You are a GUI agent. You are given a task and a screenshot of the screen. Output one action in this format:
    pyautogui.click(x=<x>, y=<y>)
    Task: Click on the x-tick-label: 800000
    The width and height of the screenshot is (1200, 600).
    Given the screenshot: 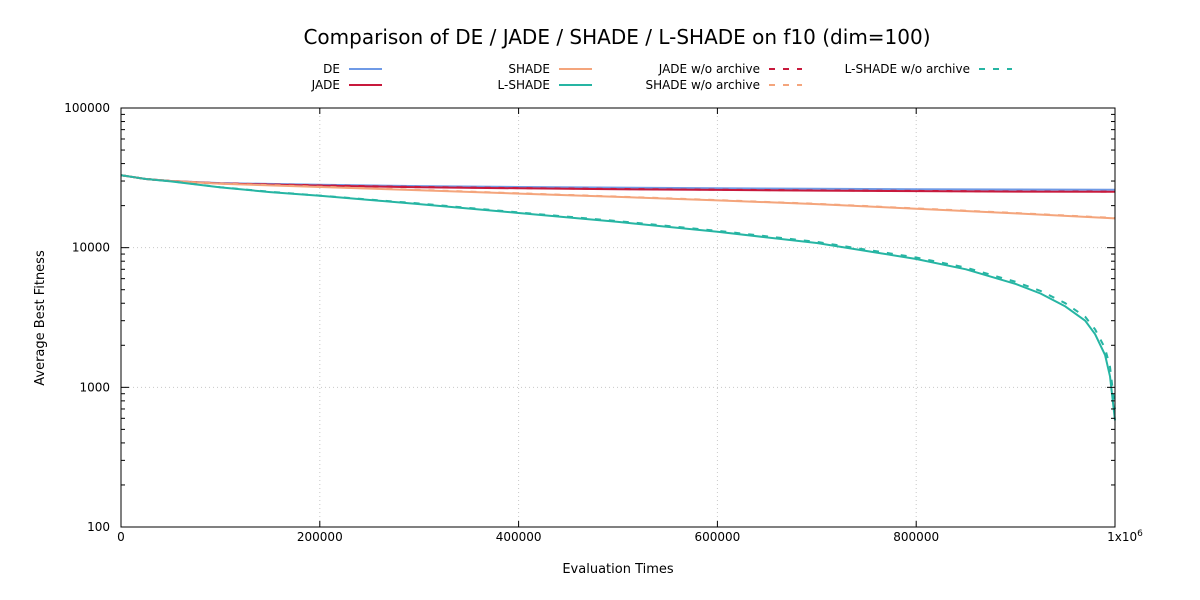 What is the action you would take?
    pyautogui.click(x=916, y=537)
    